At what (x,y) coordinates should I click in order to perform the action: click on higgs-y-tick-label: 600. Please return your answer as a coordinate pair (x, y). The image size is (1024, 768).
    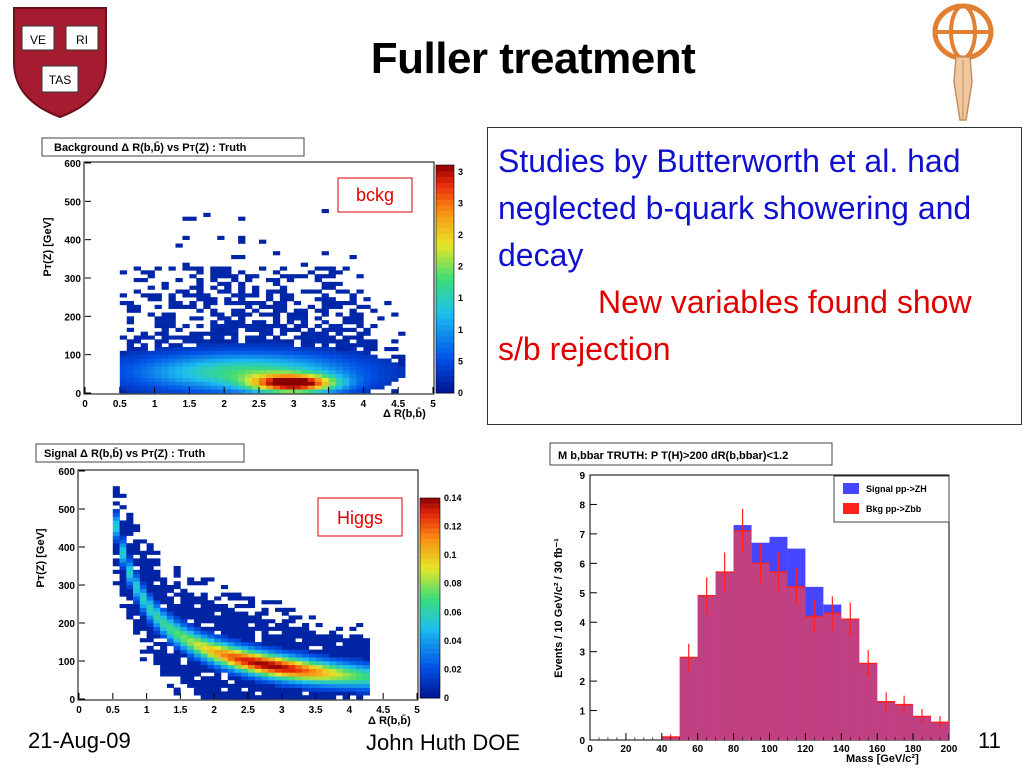
    Looking at the image, I should click on (66, 472).